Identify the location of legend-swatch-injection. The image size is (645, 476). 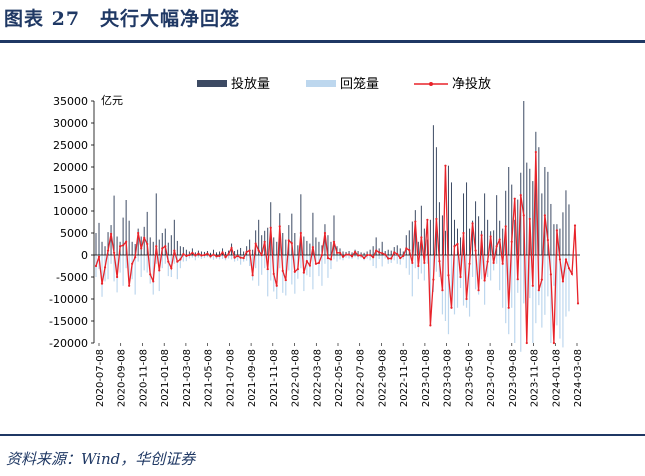
(212, 83).